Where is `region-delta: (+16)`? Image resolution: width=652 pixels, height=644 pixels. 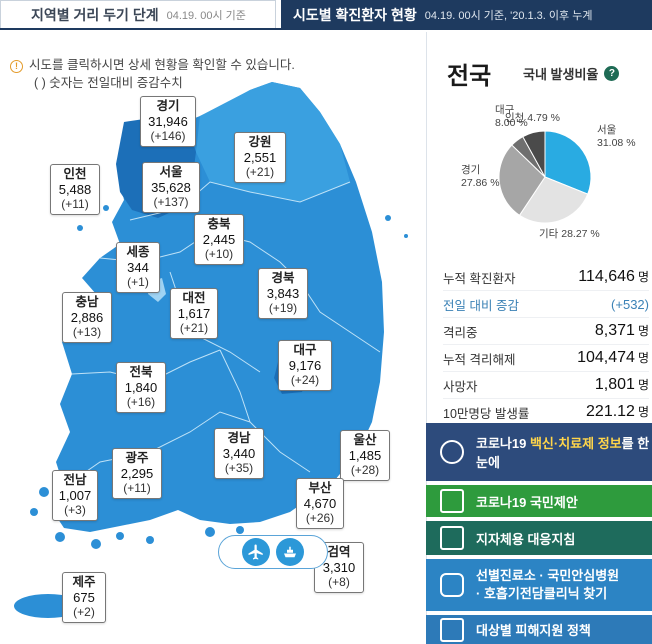
region-delta: (+16) is located at coordinates (141, 402).